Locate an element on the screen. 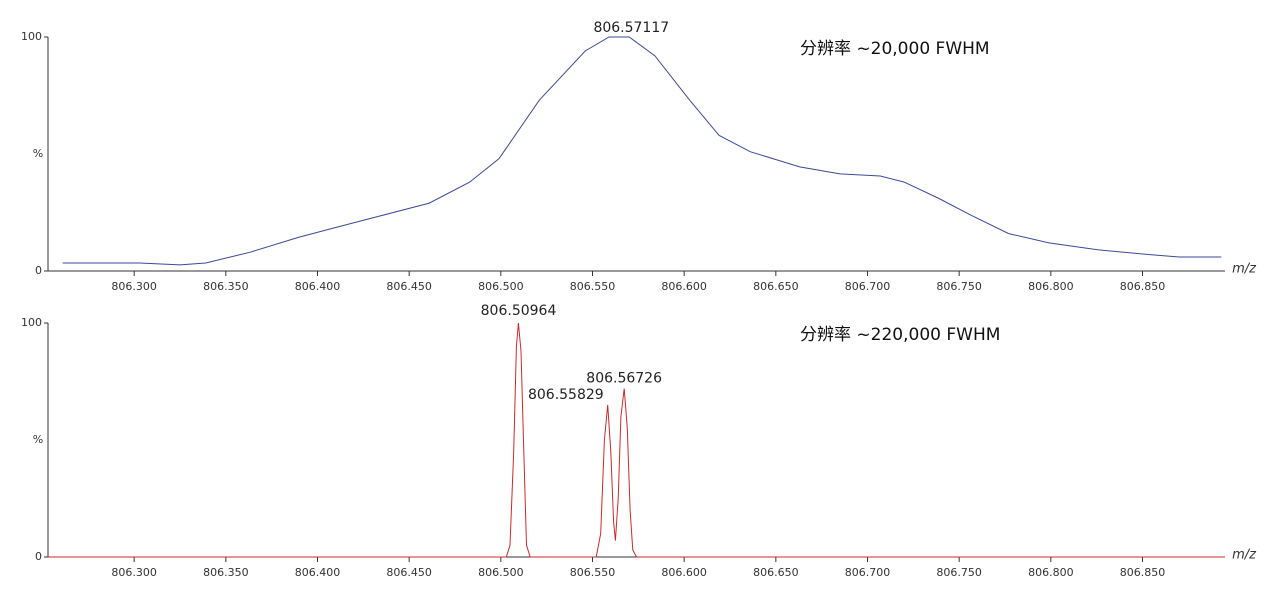  resolution-annotation: 分辨率 ~220,000 FWHM is located at coordinates (900, 335).